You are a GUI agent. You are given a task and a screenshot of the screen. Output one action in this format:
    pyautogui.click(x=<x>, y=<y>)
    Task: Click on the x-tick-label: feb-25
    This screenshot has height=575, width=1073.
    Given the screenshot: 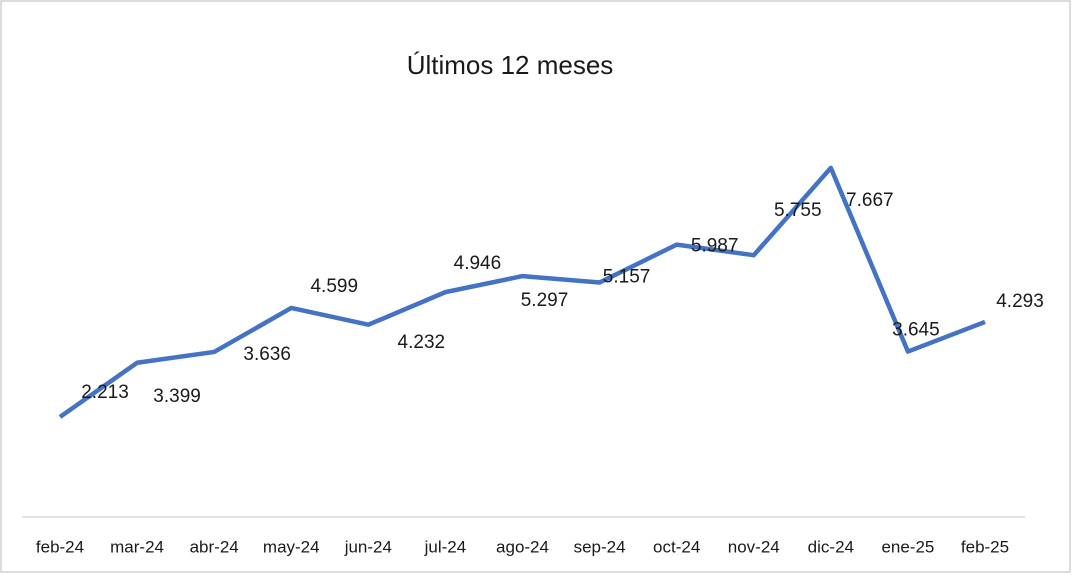 What is the action you would take?
    pyautogui.click(x=985, y=546)
    